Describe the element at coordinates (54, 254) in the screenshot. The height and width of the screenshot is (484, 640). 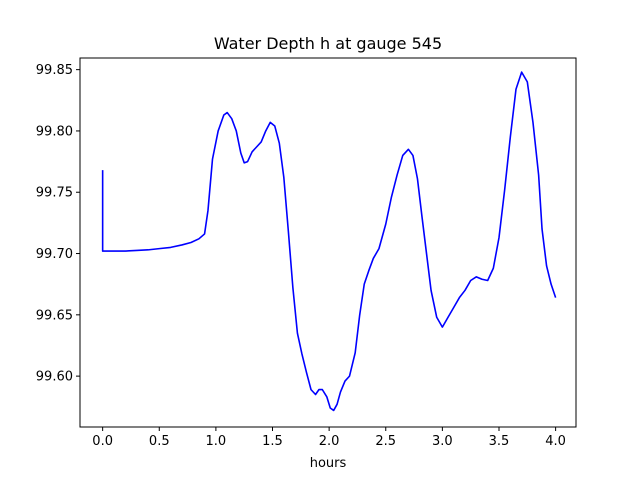
I see `y-tick-label: 99.70` at that location.